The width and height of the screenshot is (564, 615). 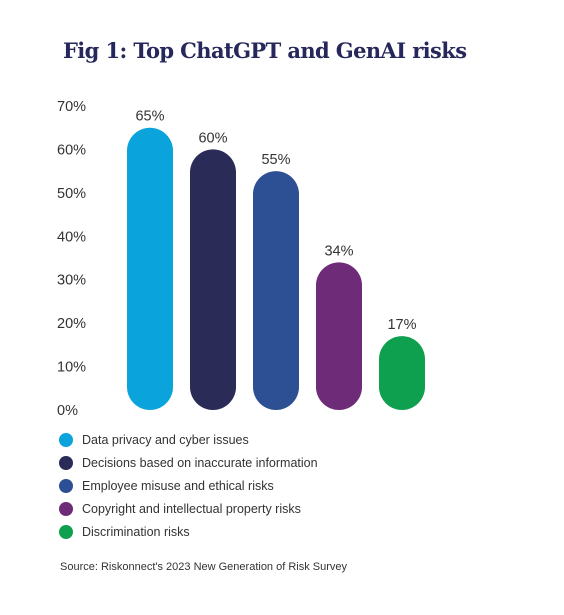 I want to click on legend-label: Employee misuse and ethical risks, so click(x=178, y=485).